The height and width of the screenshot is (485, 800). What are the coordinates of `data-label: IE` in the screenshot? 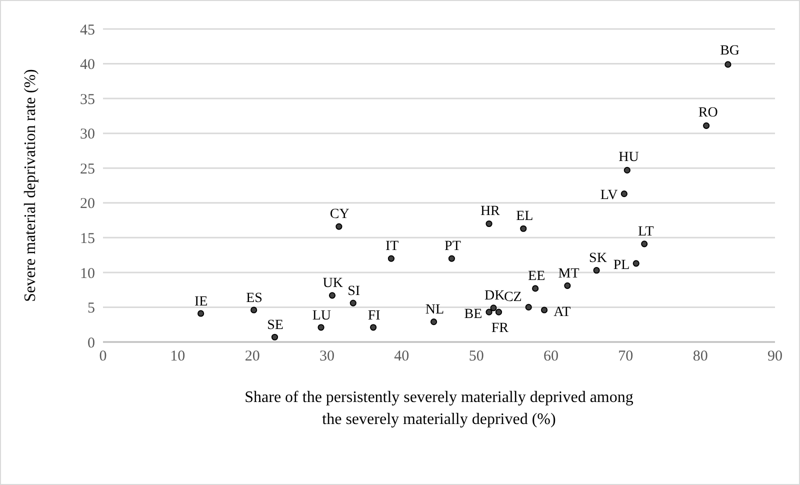 It's located at (201, 302).